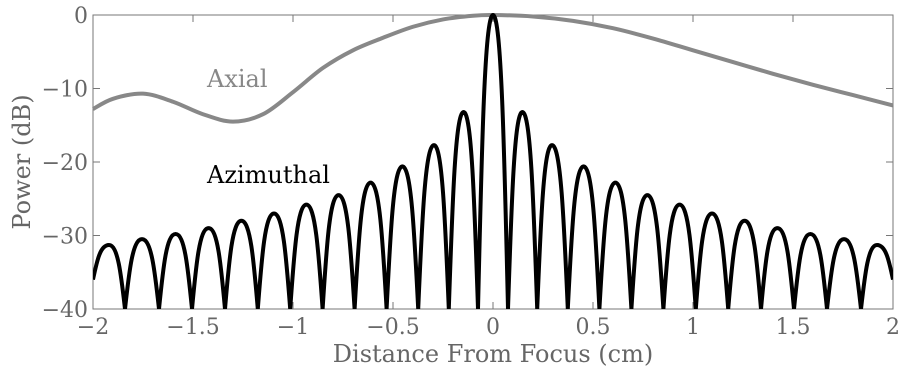  What do you see at coordinates (293, 327) in the screenshot?
I see `x-tick-label: −1` at bounding box center [293, 327].